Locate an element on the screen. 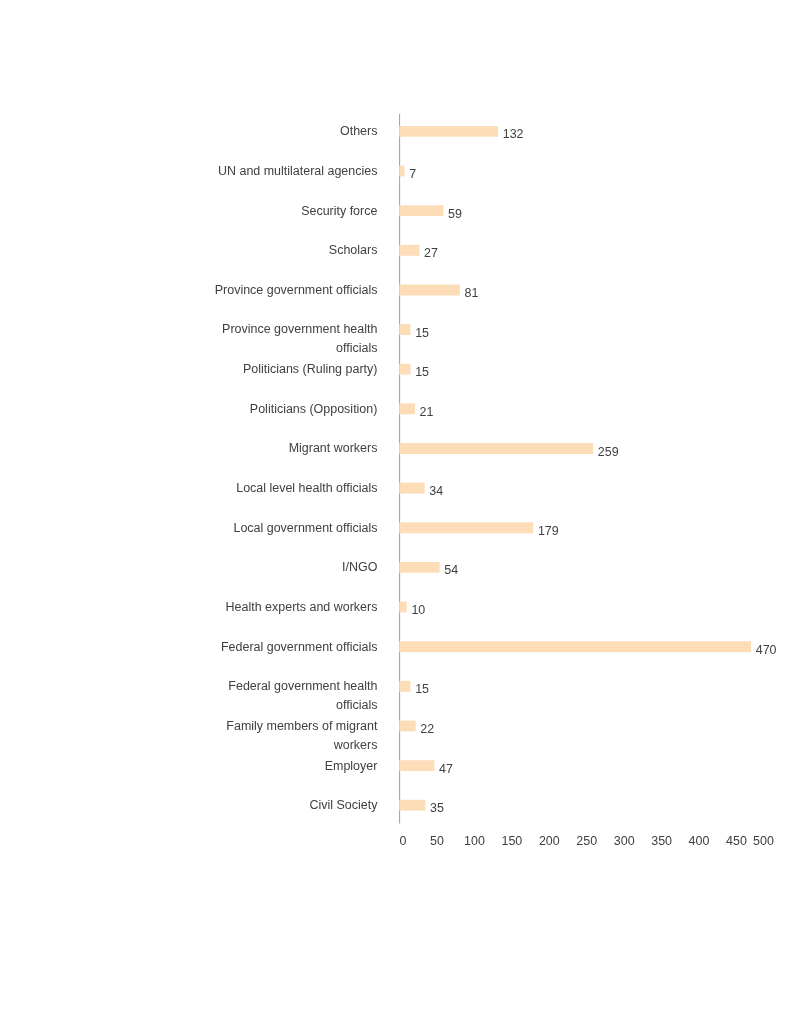 The width and height of the screenshot is (800, 1020). y-tick-label: Province government health officials is located at coordinates (300, 339).